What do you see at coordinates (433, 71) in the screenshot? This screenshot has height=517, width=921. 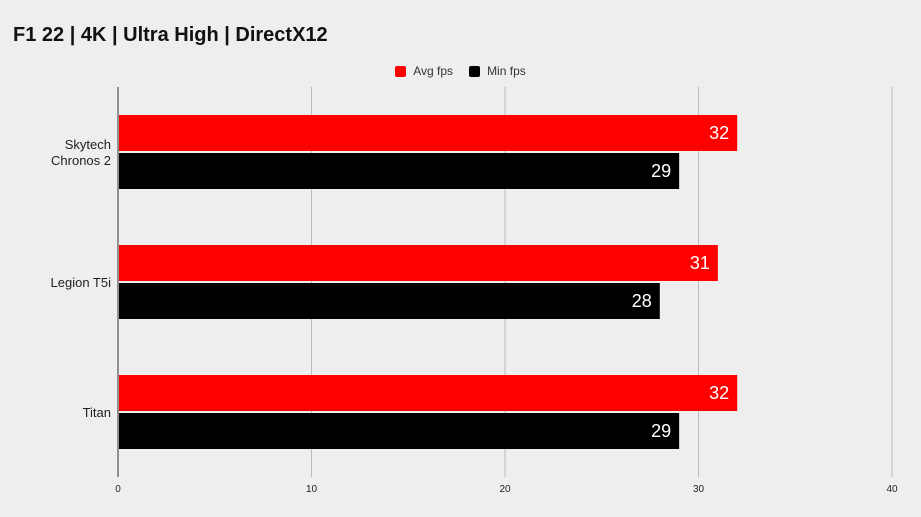 I see `legend-label-avg: Avg fps` at bounding box center [433, 71].